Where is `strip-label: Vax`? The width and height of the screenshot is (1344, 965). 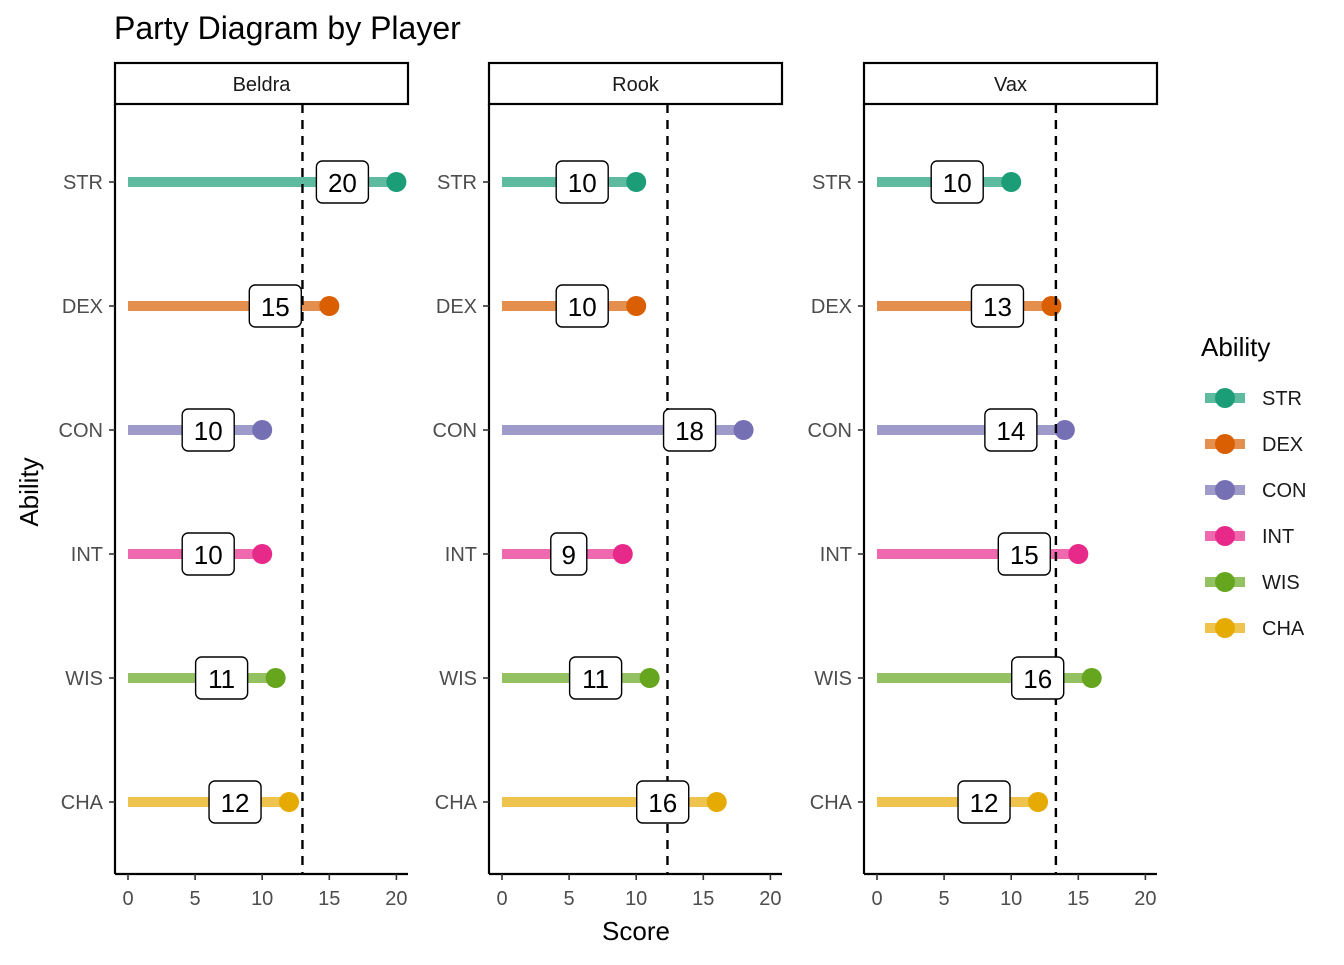 strip-label: Vax is located at coordinates (1010, 85).